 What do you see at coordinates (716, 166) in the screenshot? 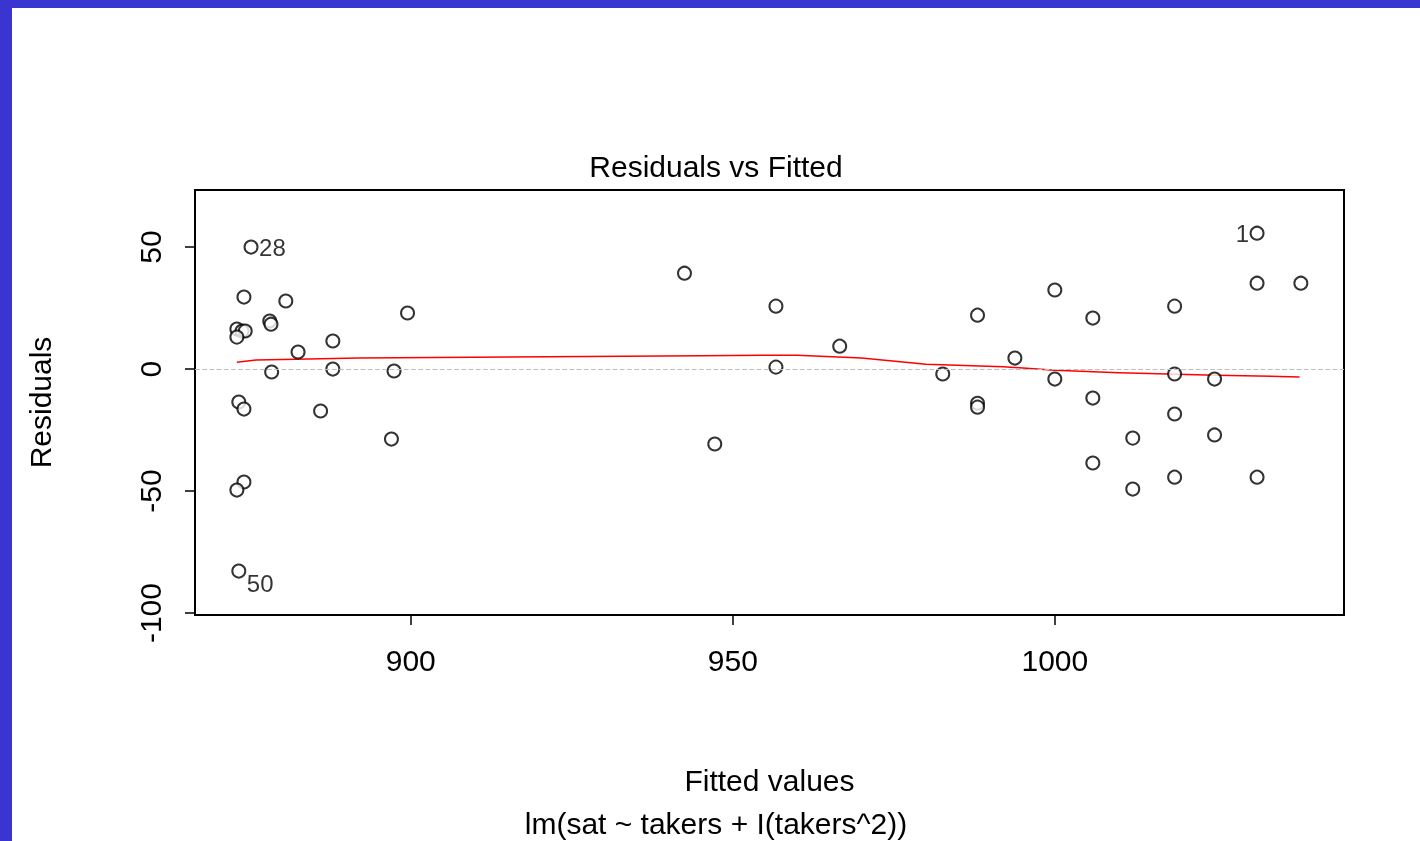
I see `chart-title: Residuals vs Fitted` at bounding box center [716, 166].